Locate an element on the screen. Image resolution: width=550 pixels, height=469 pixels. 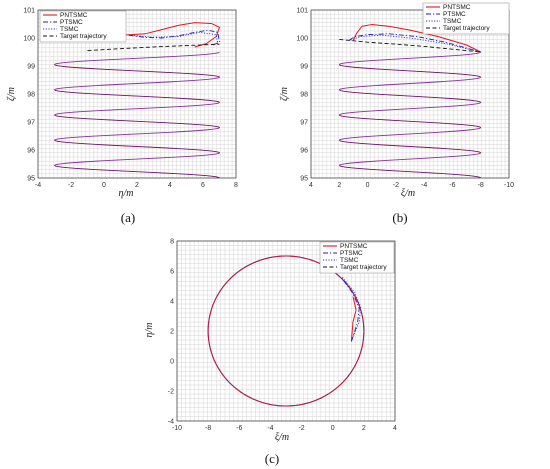
x-axis-label-a: η/m is located at coordinates (126, 193).